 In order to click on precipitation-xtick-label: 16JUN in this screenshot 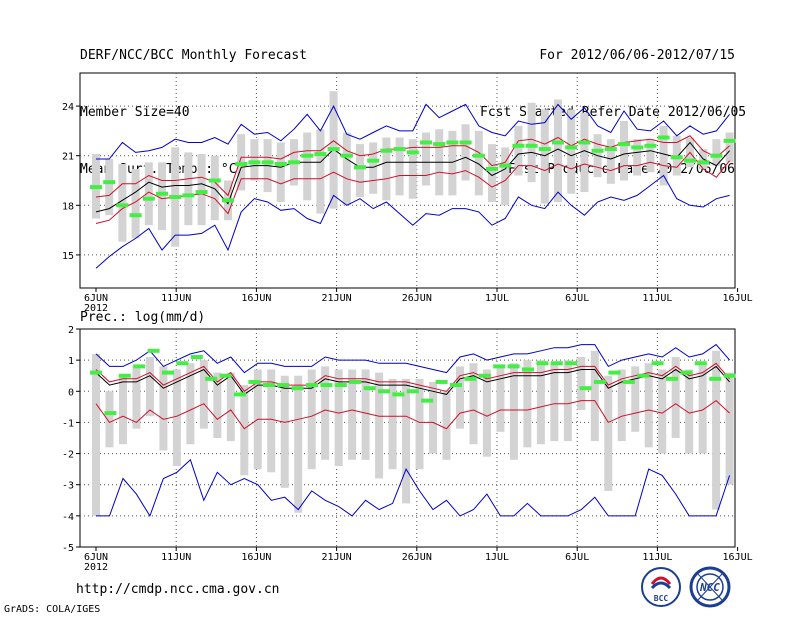, I will do `click(256, 557)`.